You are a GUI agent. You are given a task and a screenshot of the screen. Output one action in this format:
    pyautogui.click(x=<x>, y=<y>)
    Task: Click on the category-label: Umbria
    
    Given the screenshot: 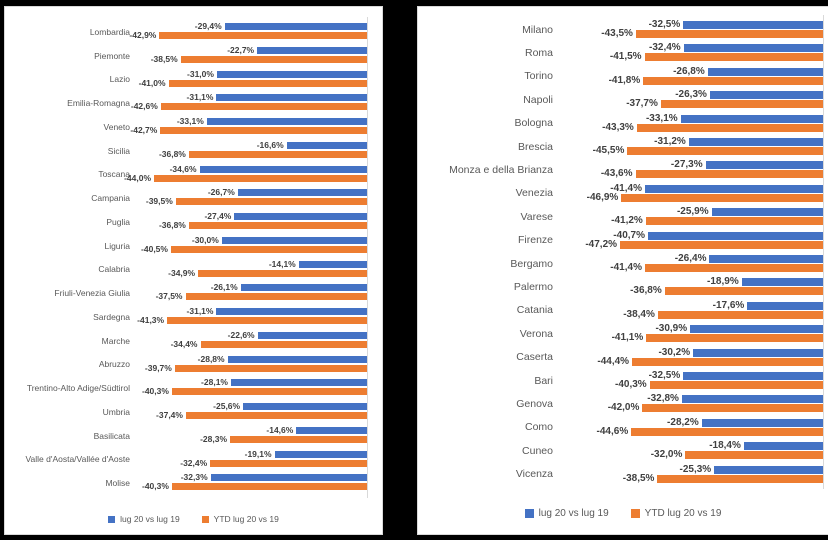 What is the action you would take?
    pyautogui.click(x=116, y=411)
    